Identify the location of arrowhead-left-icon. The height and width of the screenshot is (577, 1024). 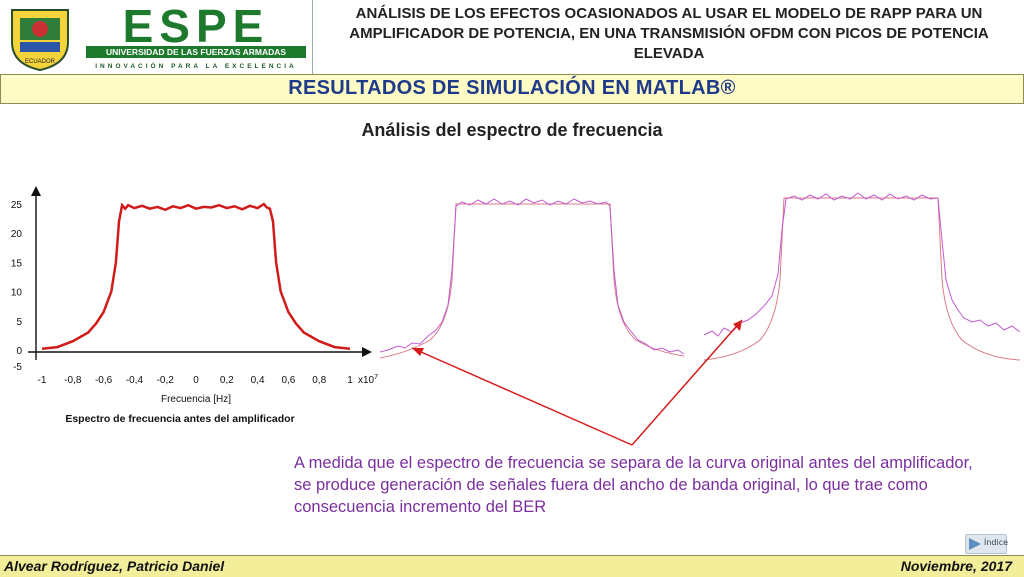
(418, 352).